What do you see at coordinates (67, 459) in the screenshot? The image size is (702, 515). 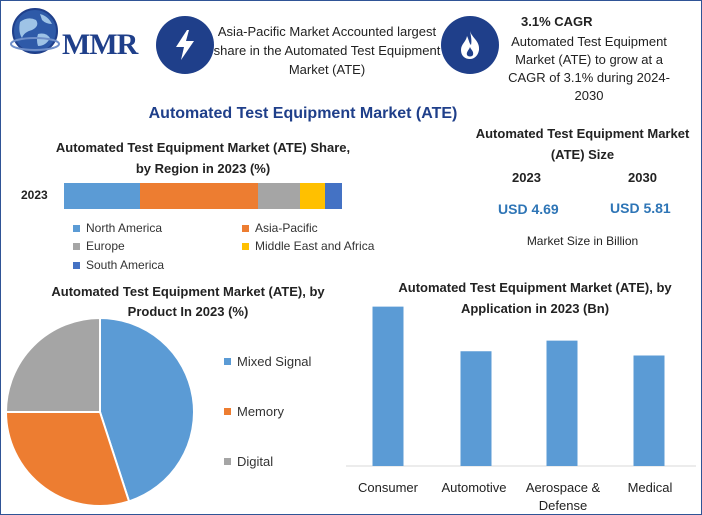 I see `pie-slice-memory` at bounding box center [67, 459].